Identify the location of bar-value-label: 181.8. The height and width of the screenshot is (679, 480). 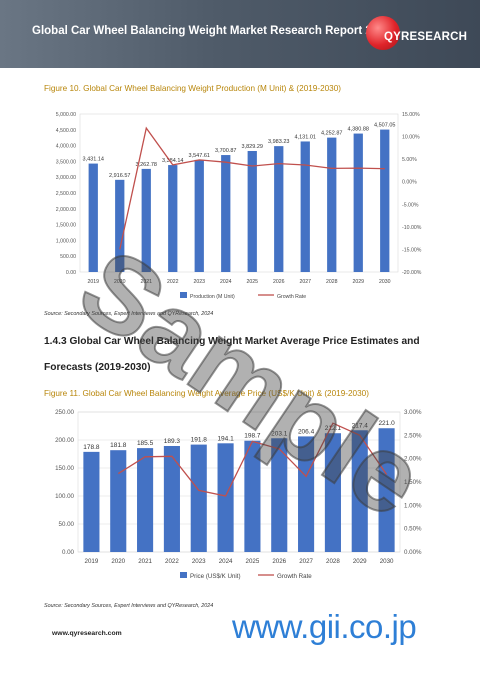
(118, 445).